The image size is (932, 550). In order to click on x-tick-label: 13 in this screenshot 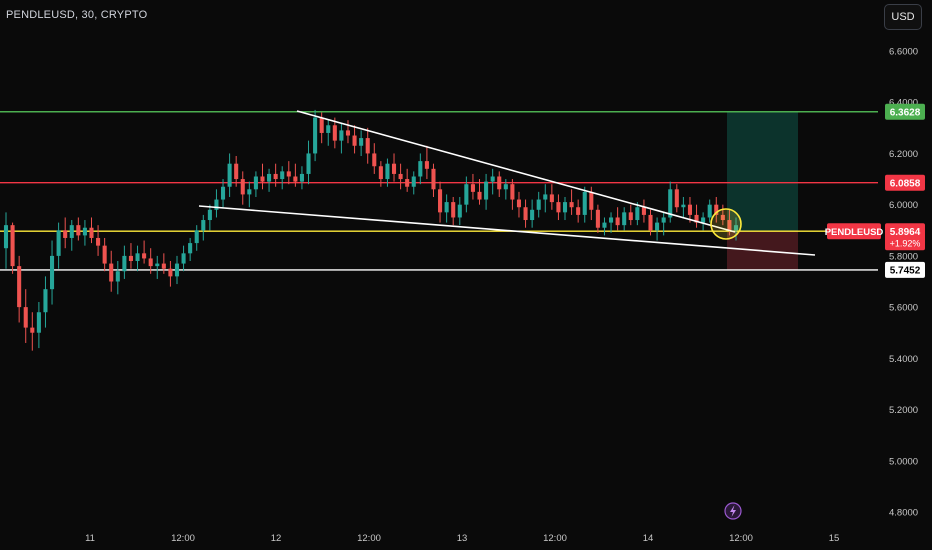, I will do `click(462, 538)`.